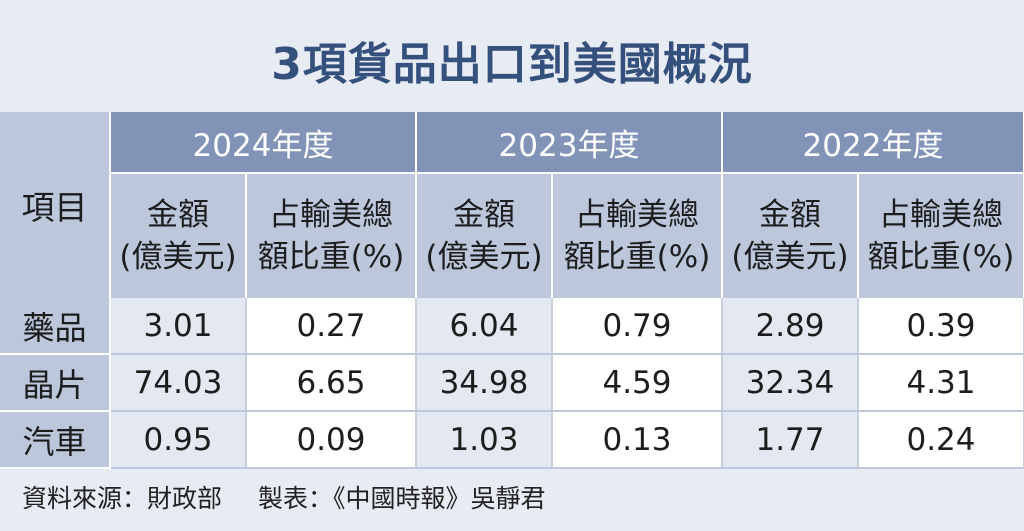 The image size is (1024, 531). What do you see at coordinates (55, 383) in the screenshot?
I see `row-label: 晶片` at bounding box center [55, 383].